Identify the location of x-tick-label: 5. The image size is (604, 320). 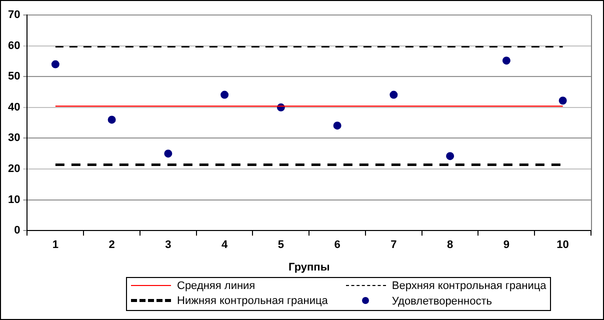
(281, 245).